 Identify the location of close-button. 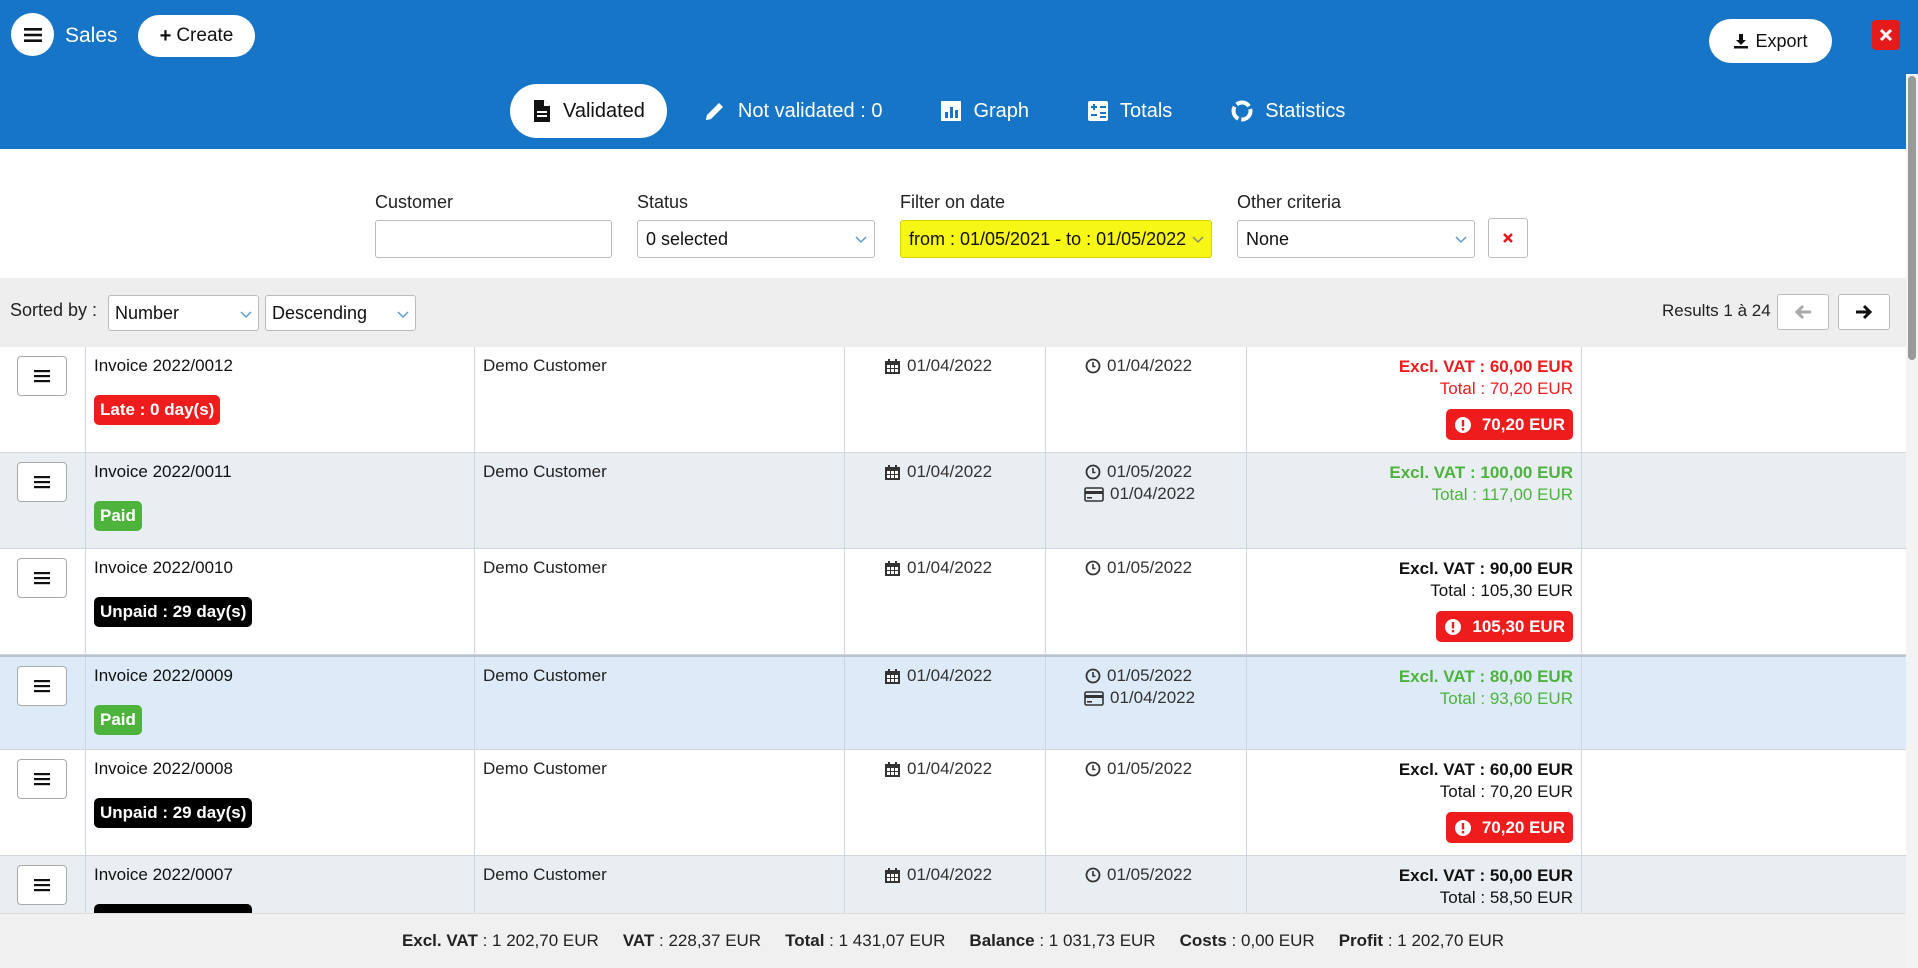
(1886, 35).